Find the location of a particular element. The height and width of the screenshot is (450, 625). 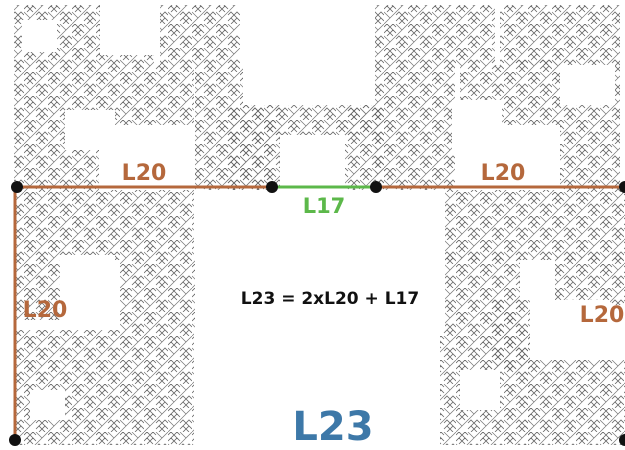

vertex-dot-middle-right is located at coordinates (376, 187).